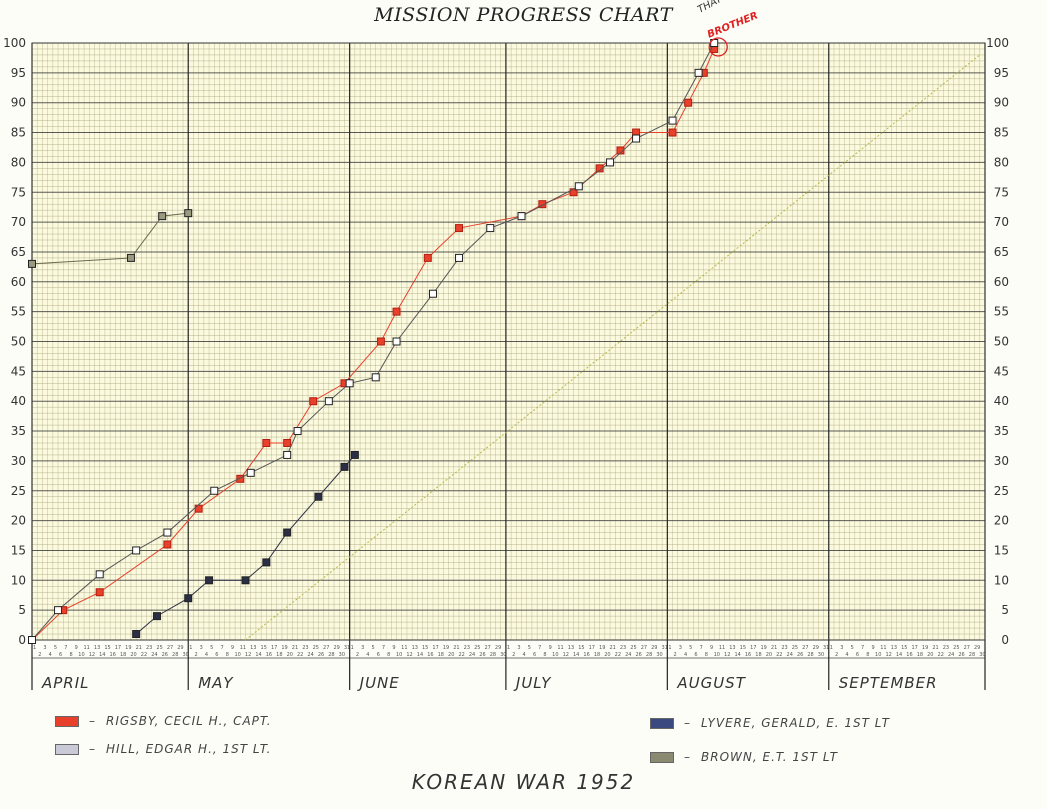  What do you see at coordinates (477, 648) in the screenshot?
I see `day-tick-label: 25` at bounding box center [477, 648].